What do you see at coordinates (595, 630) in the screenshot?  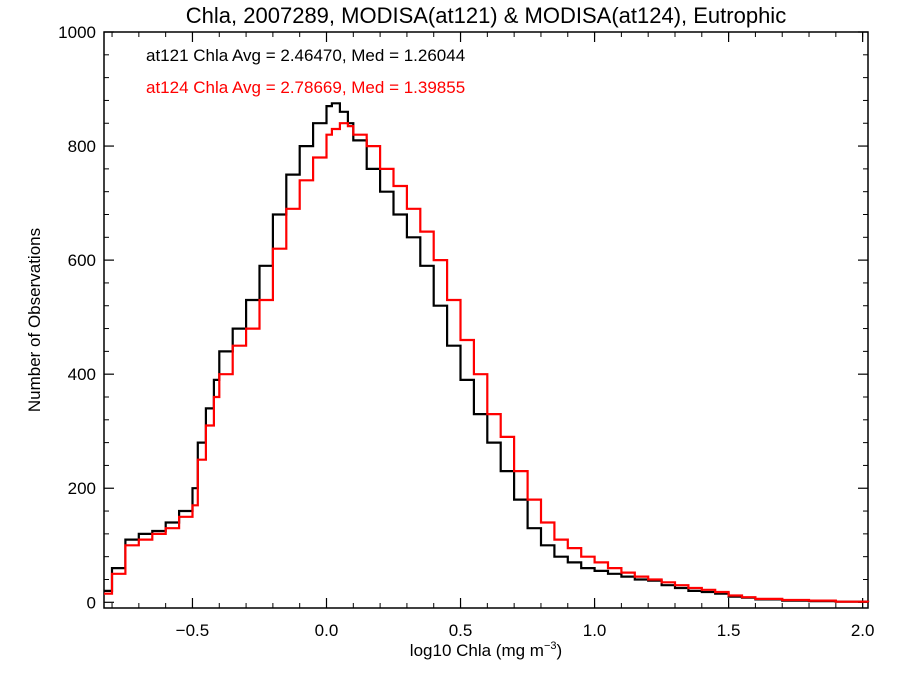 I see `x-tick-label: 1.0` at bounding box center [595, 630].